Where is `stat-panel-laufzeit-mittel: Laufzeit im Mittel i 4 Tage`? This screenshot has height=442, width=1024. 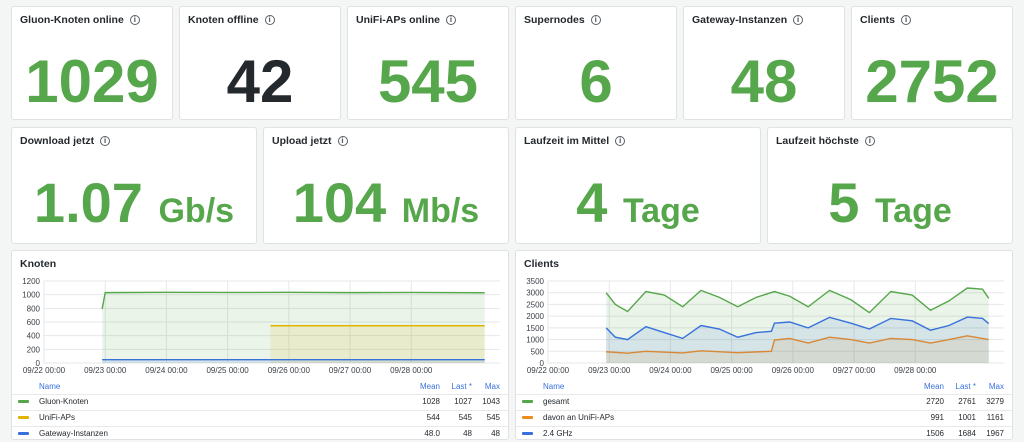
stat-panel-laufzeit-mittel: Laufzeit im Mittel i 4 Tage is located at coordinates (638, 185).